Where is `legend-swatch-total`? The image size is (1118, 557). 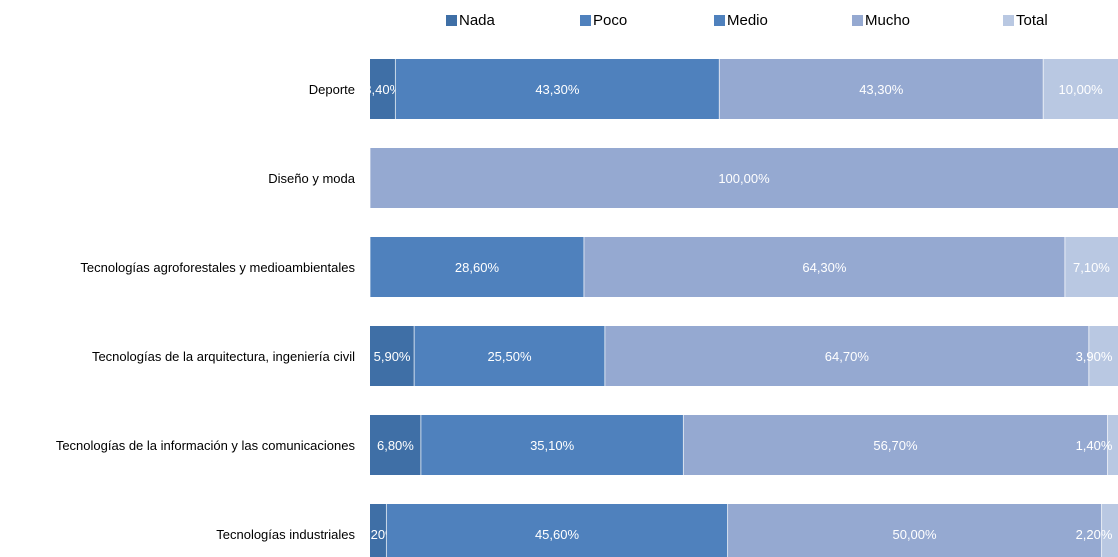
legend-swatch-total is located at coordinates (1008, 20).